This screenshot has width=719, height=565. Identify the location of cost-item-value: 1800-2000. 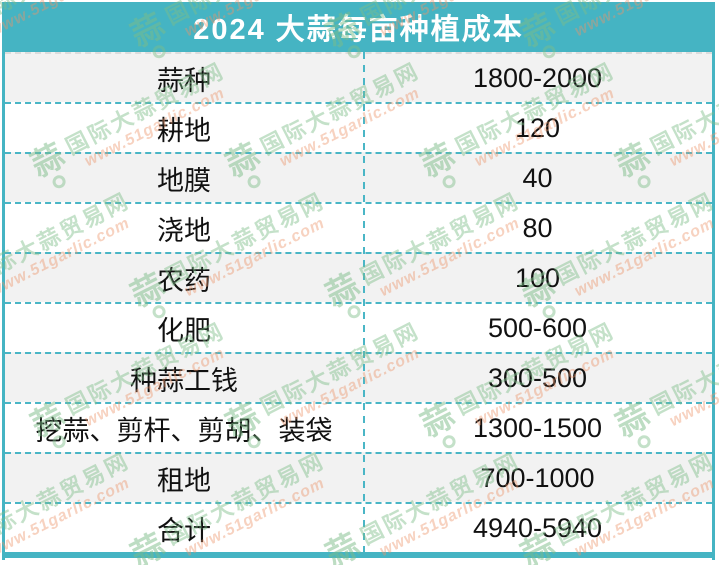
(537, 77).